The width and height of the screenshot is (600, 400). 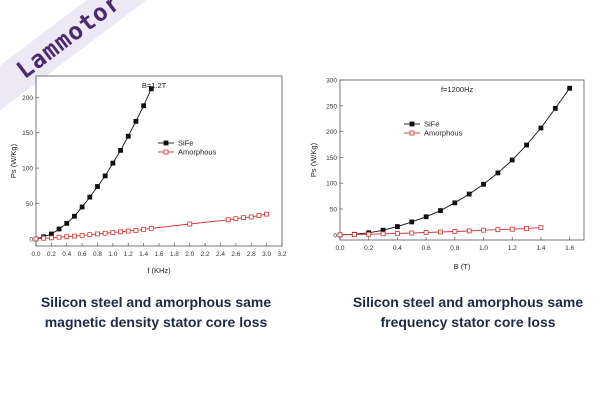 What do you see at coordinates (235, 254) in the screenshot?
I see `x-tick-label: 2.6` at bounding box center [235, 254].